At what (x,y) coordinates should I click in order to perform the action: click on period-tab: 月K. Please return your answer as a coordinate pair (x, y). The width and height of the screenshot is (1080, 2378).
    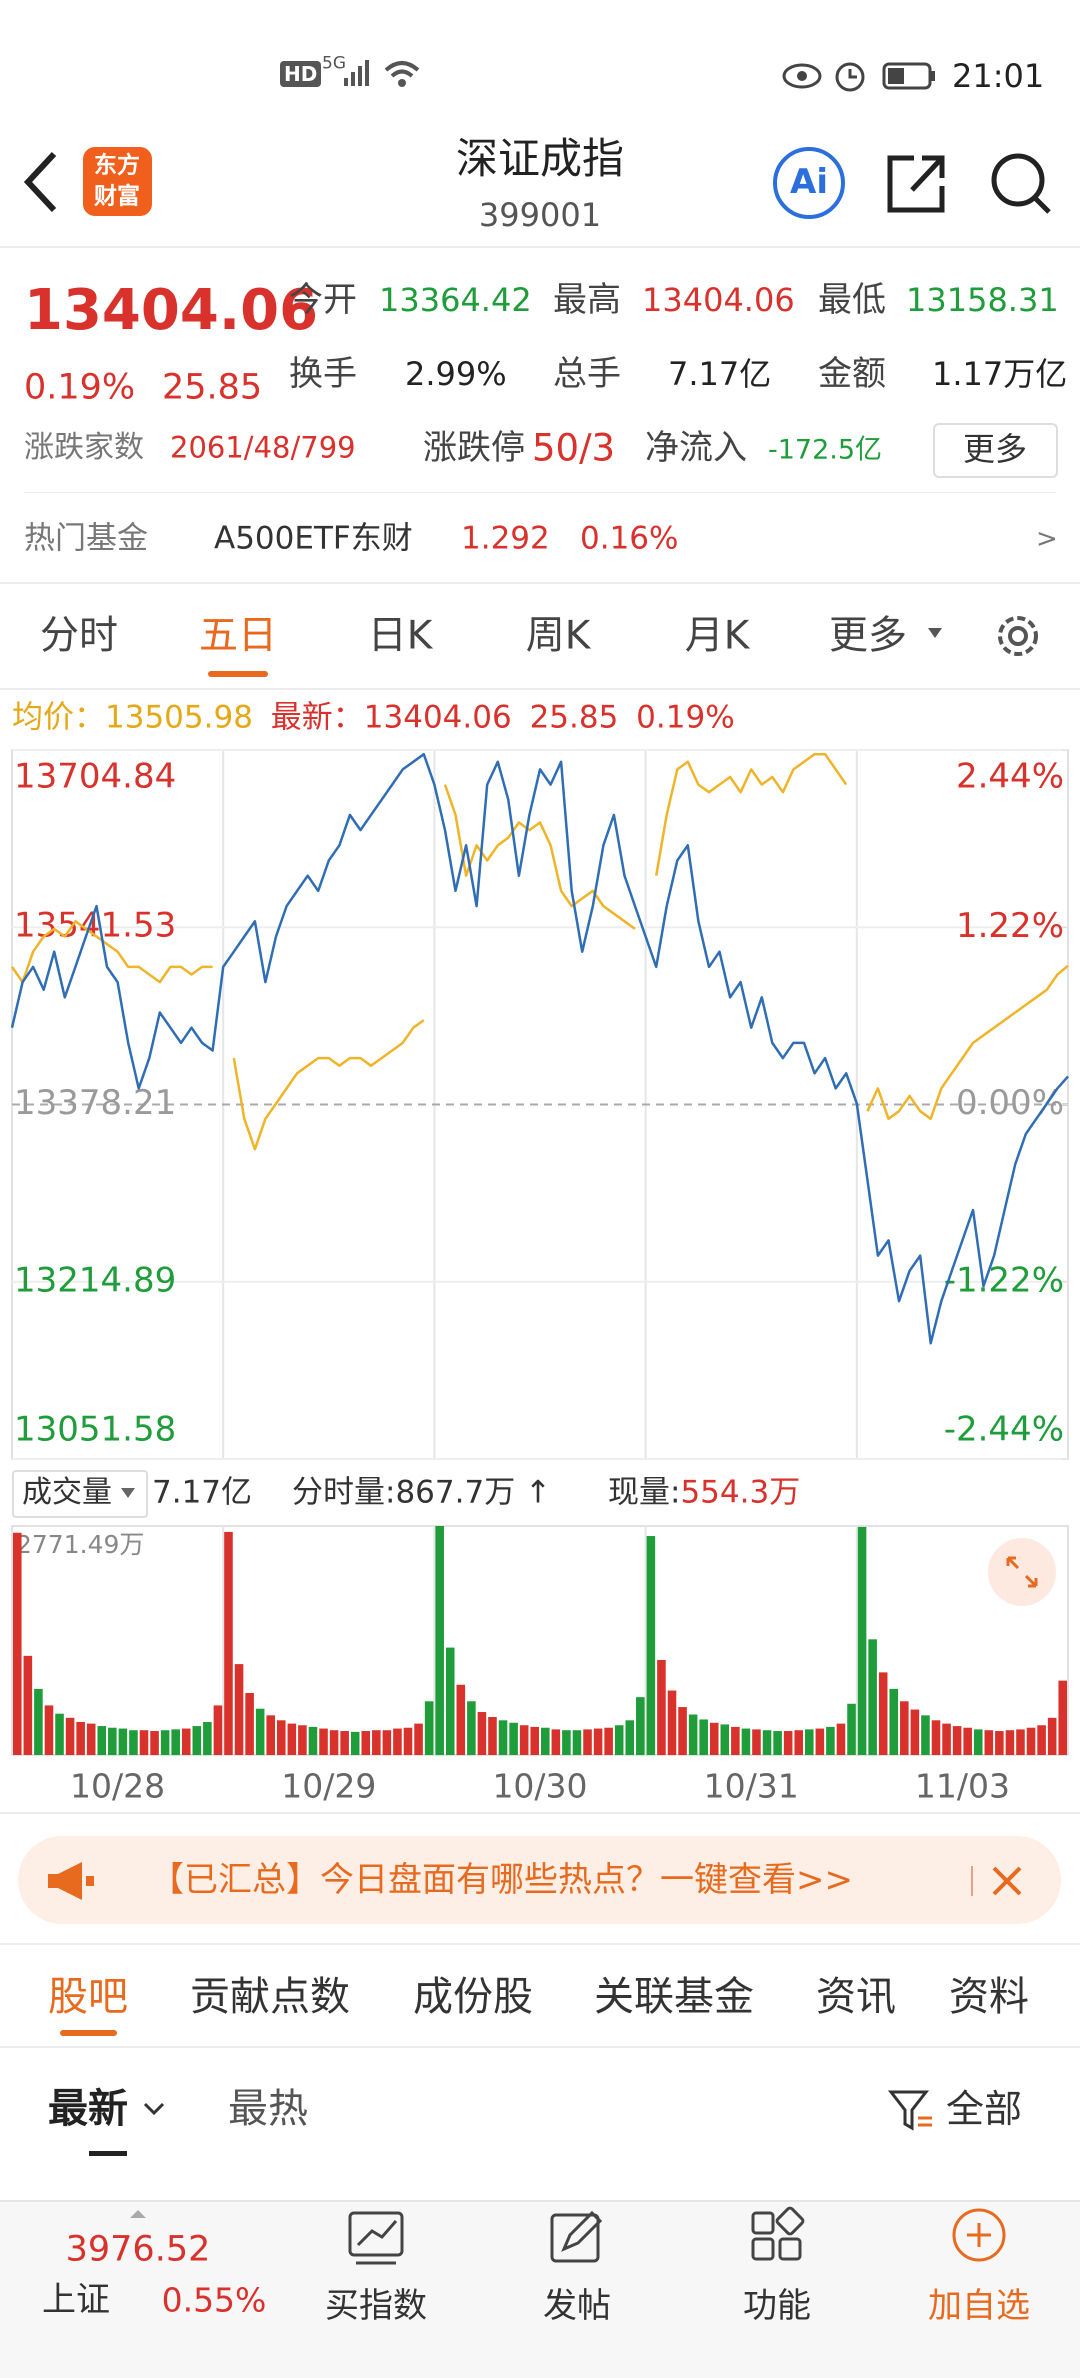
    Looking at the image, I should click on (717, 636).